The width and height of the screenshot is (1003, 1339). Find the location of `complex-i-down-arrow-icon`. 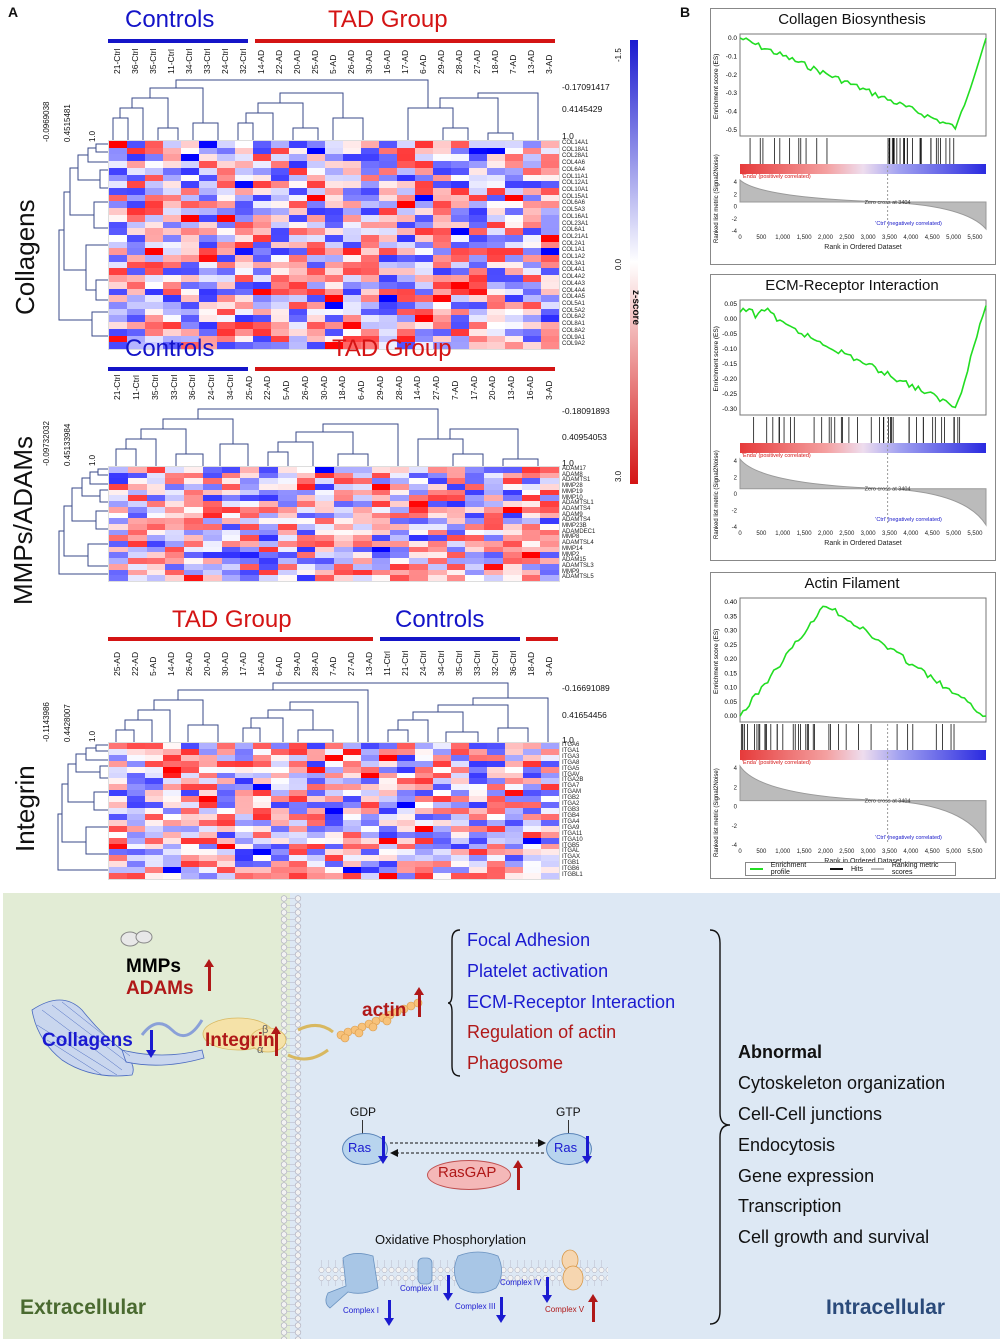

complex-i-down-arrow-icon is located at coordinates (389, 1313).